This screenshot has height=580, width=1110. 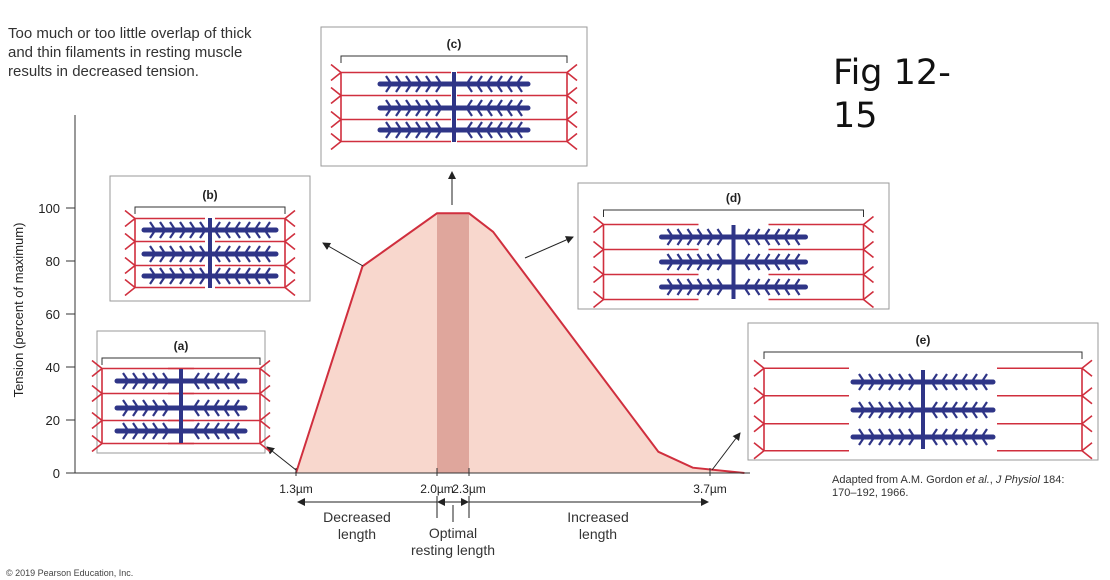 What do you see at coordinates (53, 420) in the screenshot?
I see `y-tick-label: 20` at bounding box center [53, 420].